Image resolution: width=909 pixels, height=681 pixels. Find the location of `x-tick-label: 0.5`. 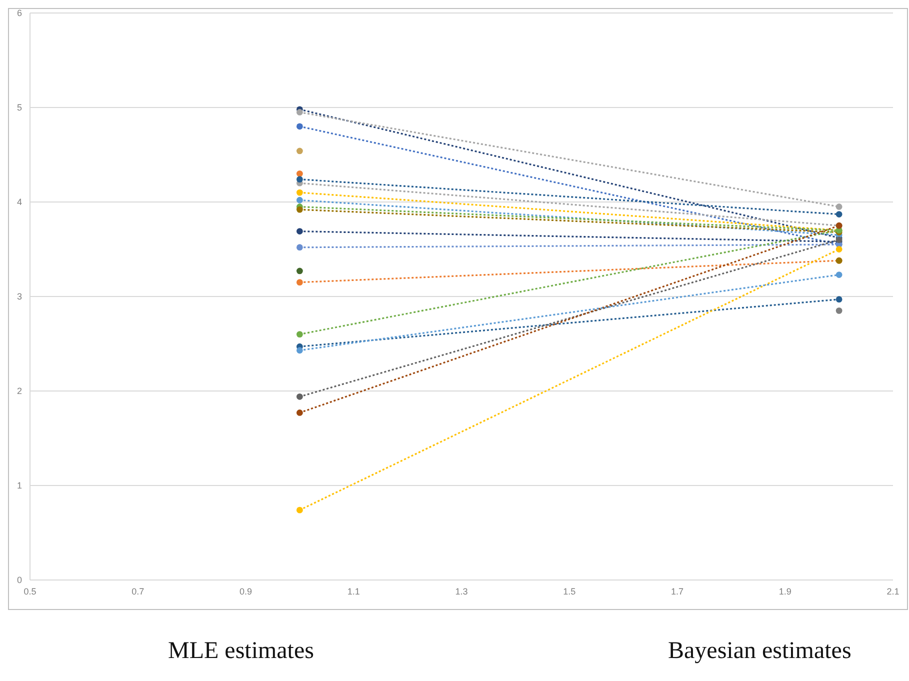

x-tick-label: 0.5 is located at coordinates (30, 591).